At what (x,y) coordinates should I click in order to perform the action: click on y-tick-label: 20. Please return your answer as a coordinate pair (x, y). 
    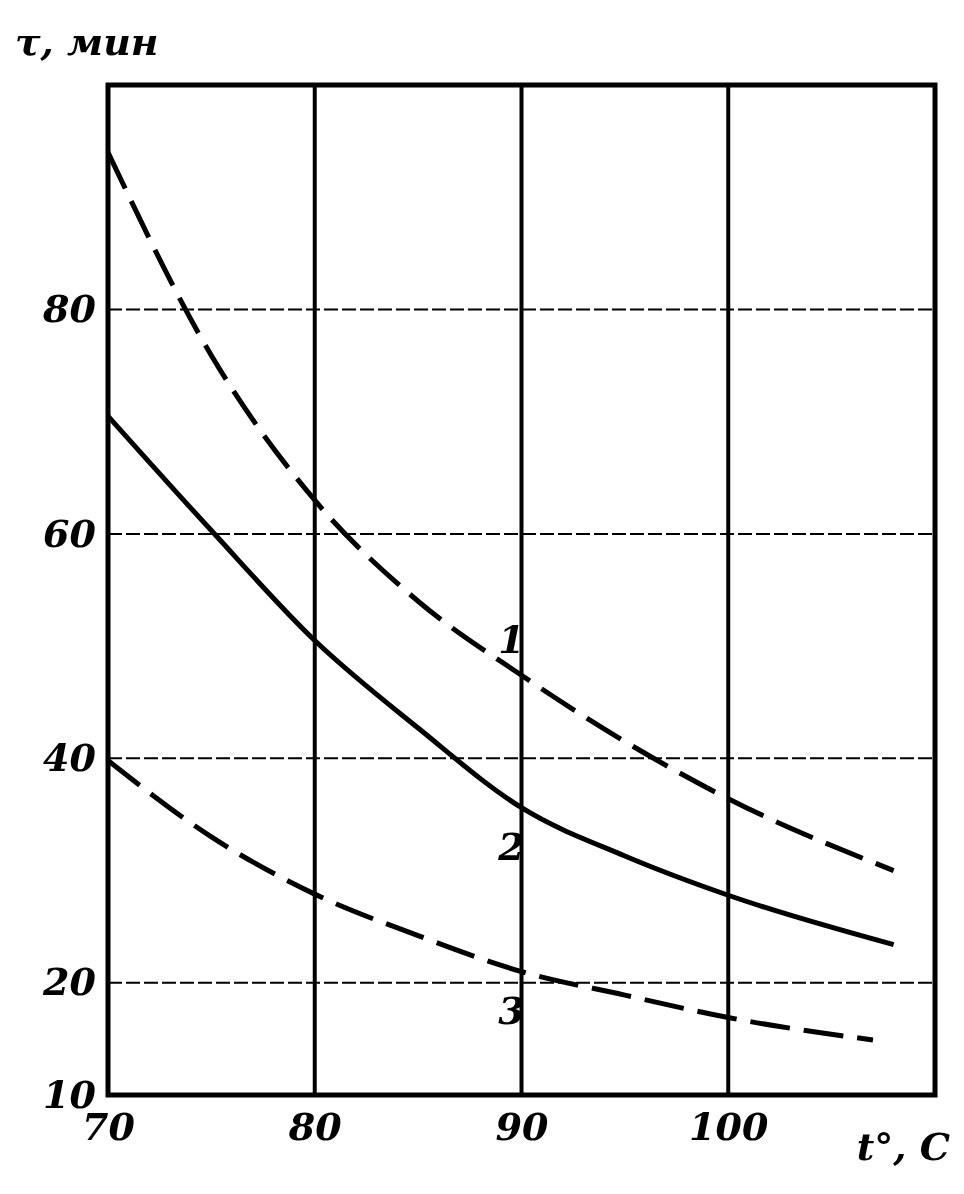
    Looking at the image, I should click on (69, 982).